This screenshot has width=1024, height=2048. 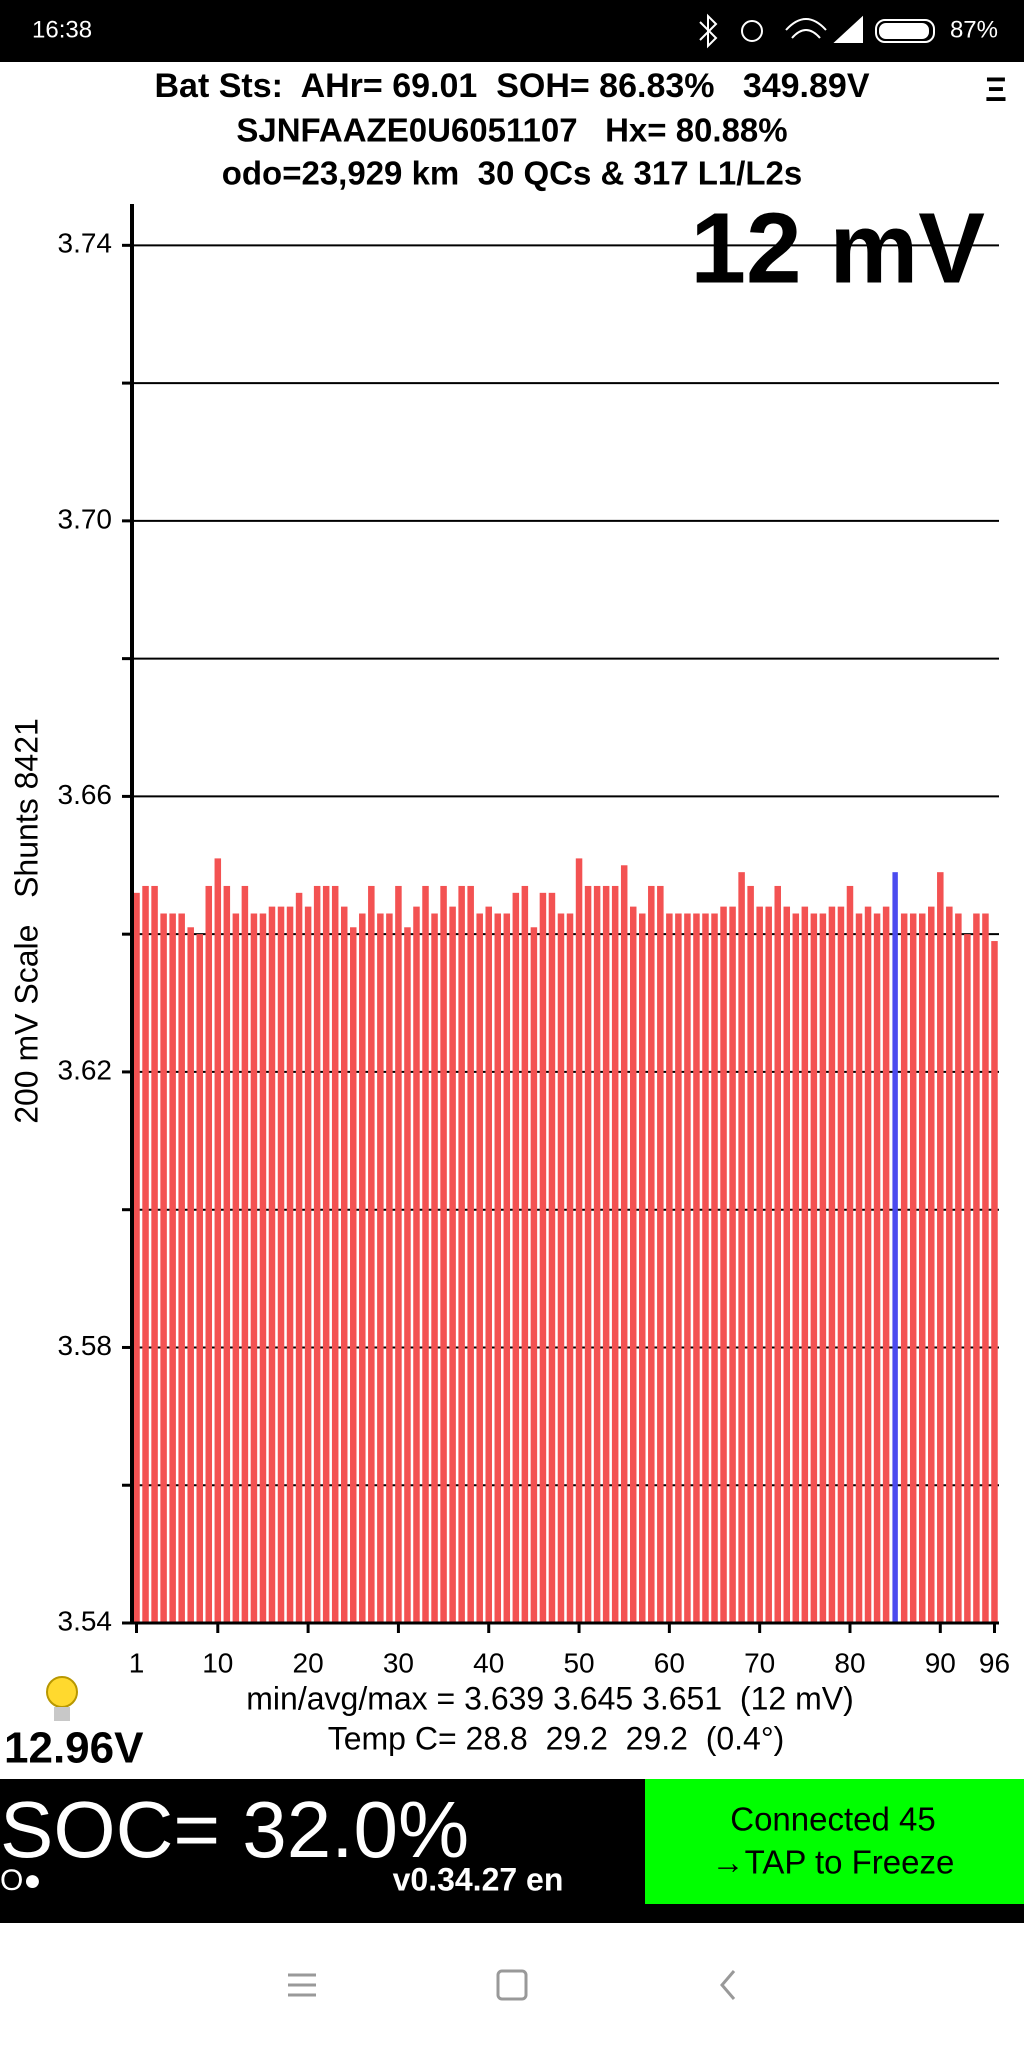 I want to click on x-tick-label: 60, so click(x=669, y=1662).